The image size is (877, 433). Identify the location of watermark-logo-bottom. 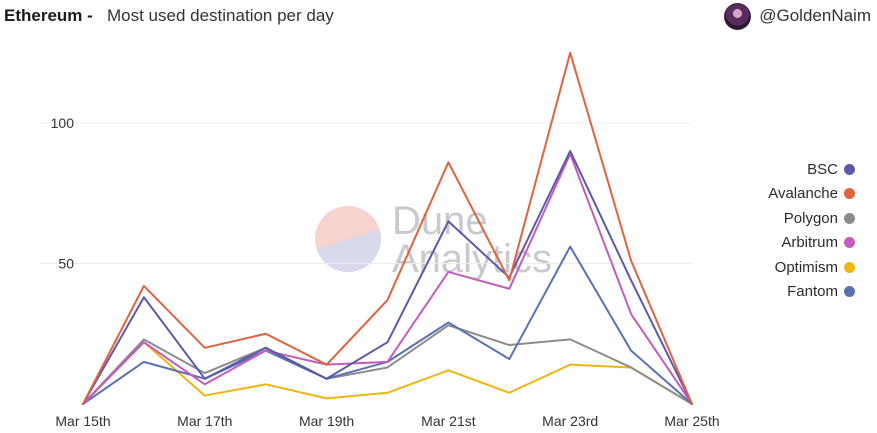
(348, 250).